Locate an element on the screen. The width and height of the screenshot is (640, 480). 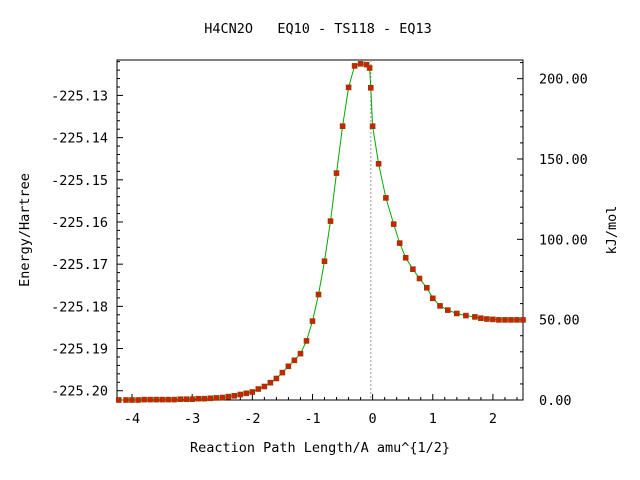
y-axis-right: 0.00 50.00 100.00 150.00 200.00 is located at coordinates (552, 235).